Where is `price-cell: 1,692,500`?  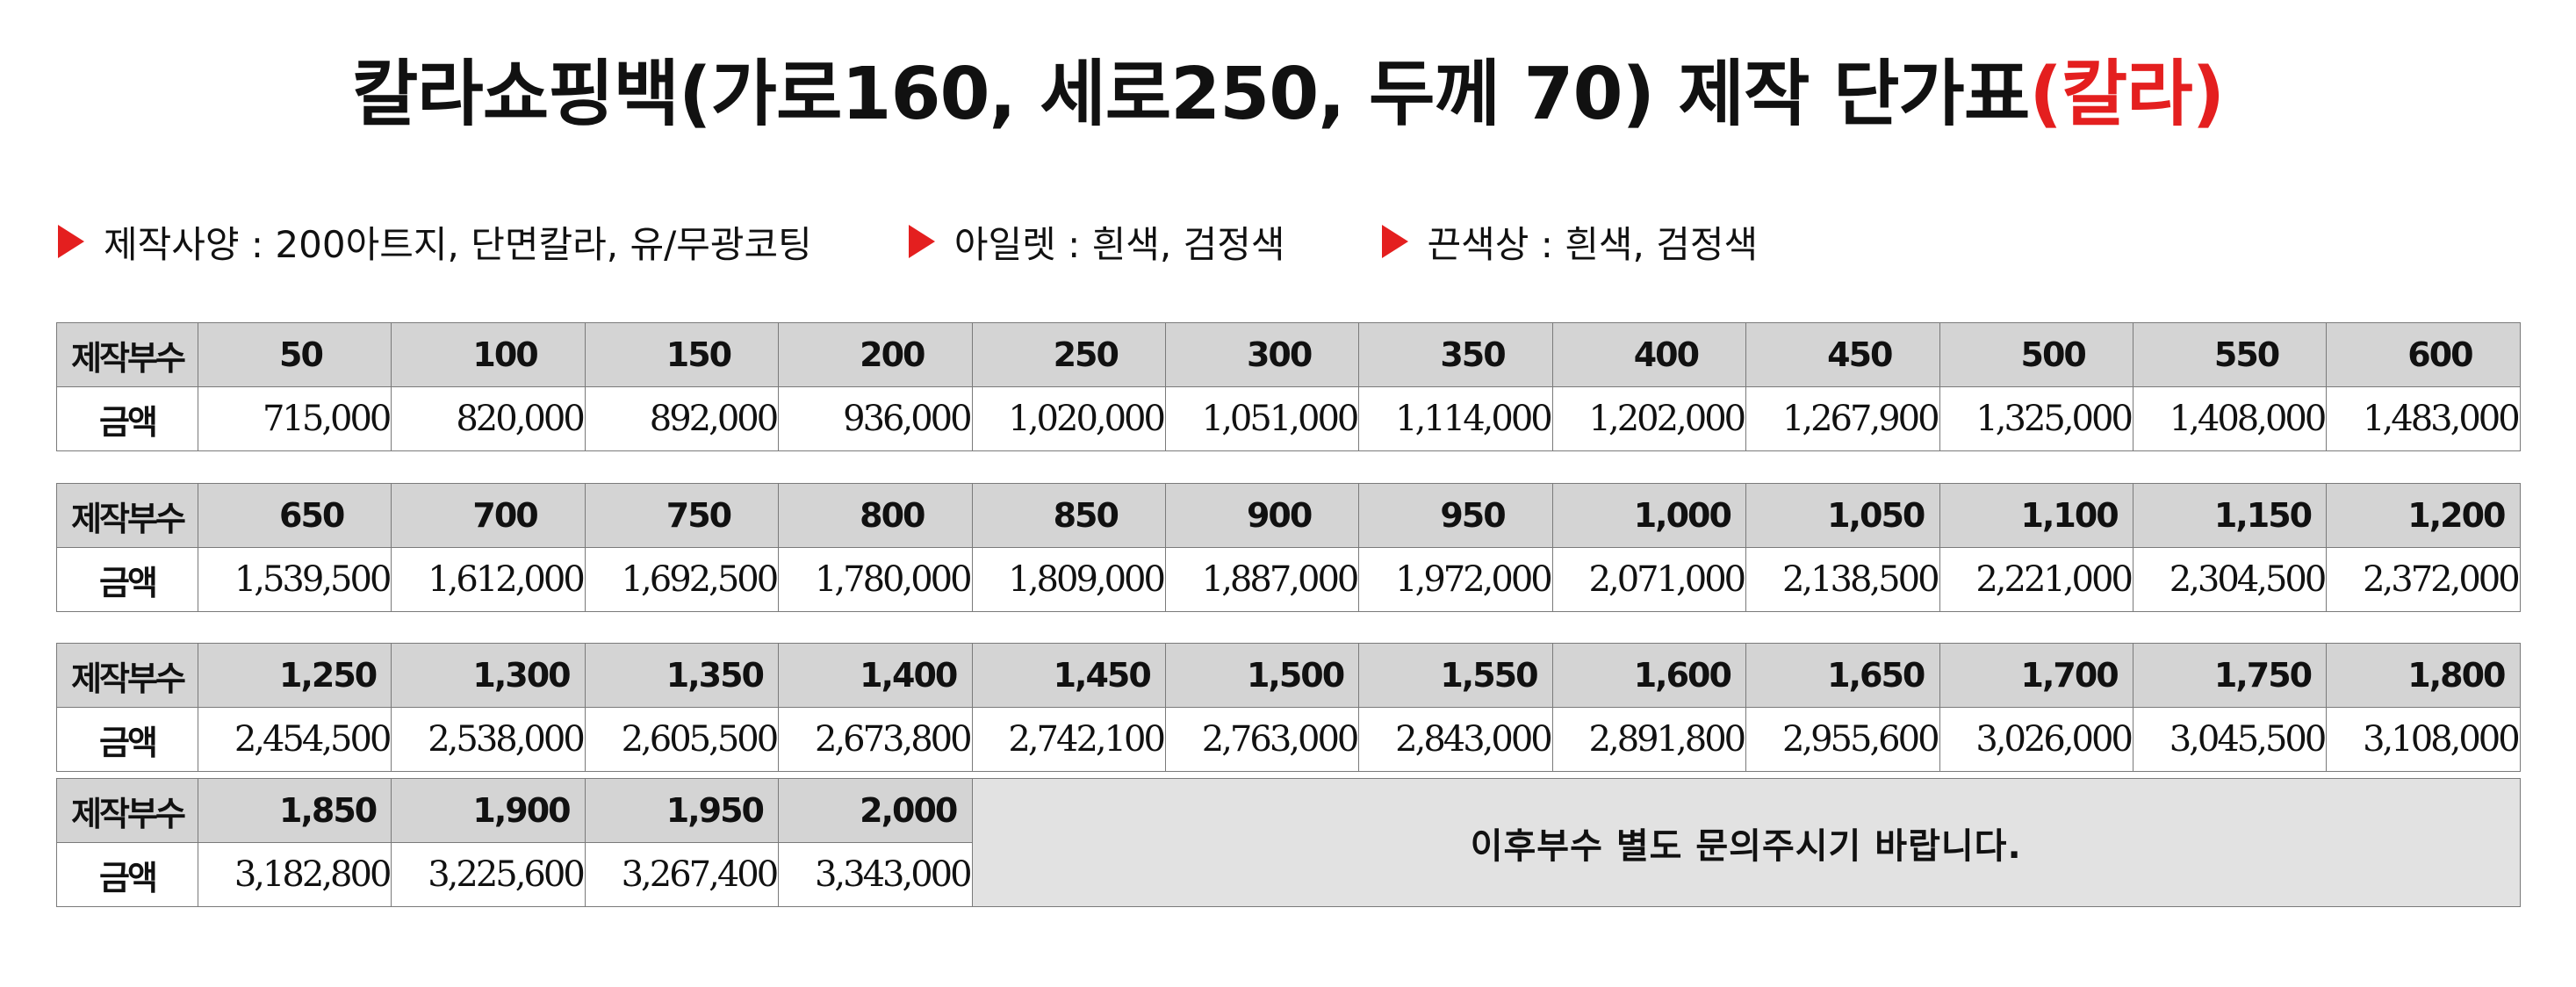
price-cell: 1,692,500 is located at coordinates (682, 579).